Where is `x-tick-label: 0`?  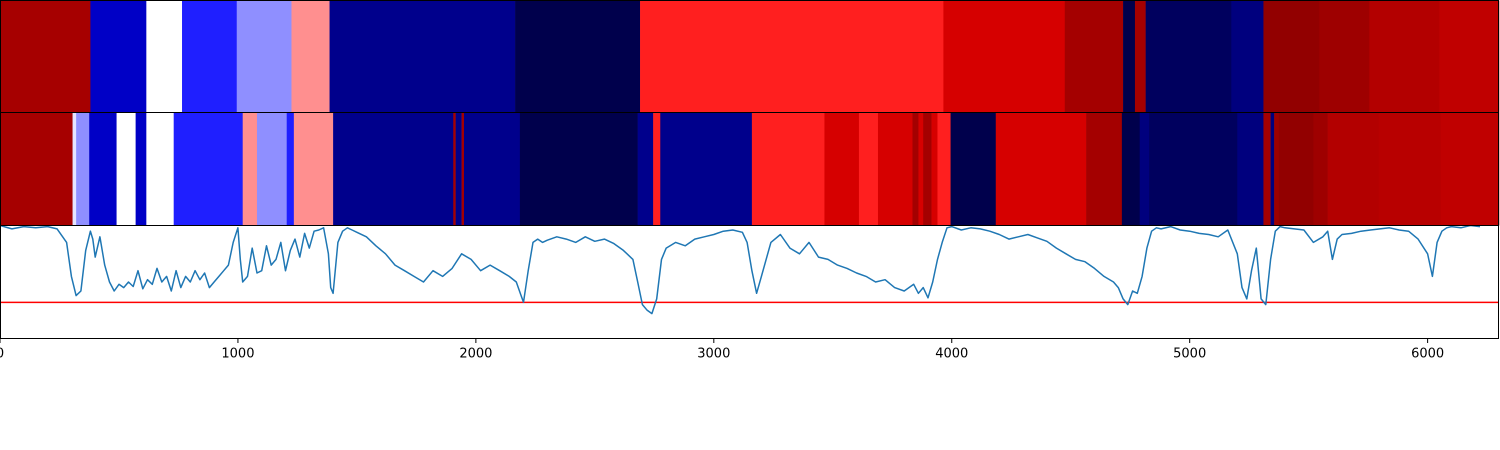 x-tick-label: 0 is located at coordinates (2, 354).